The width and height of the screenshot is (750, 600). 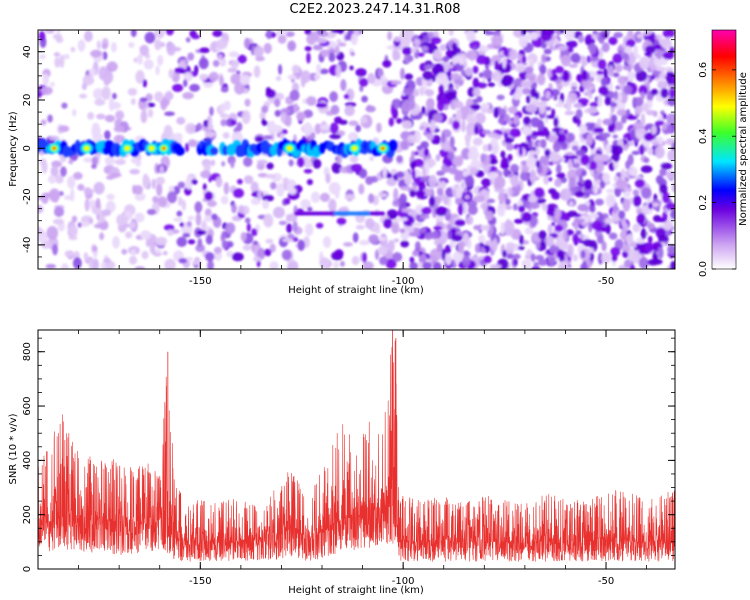 What do you see at coordinates (218, 177) in the screenshot?
I see `heatmap-band-0hz` at bounding box center [218, 177].